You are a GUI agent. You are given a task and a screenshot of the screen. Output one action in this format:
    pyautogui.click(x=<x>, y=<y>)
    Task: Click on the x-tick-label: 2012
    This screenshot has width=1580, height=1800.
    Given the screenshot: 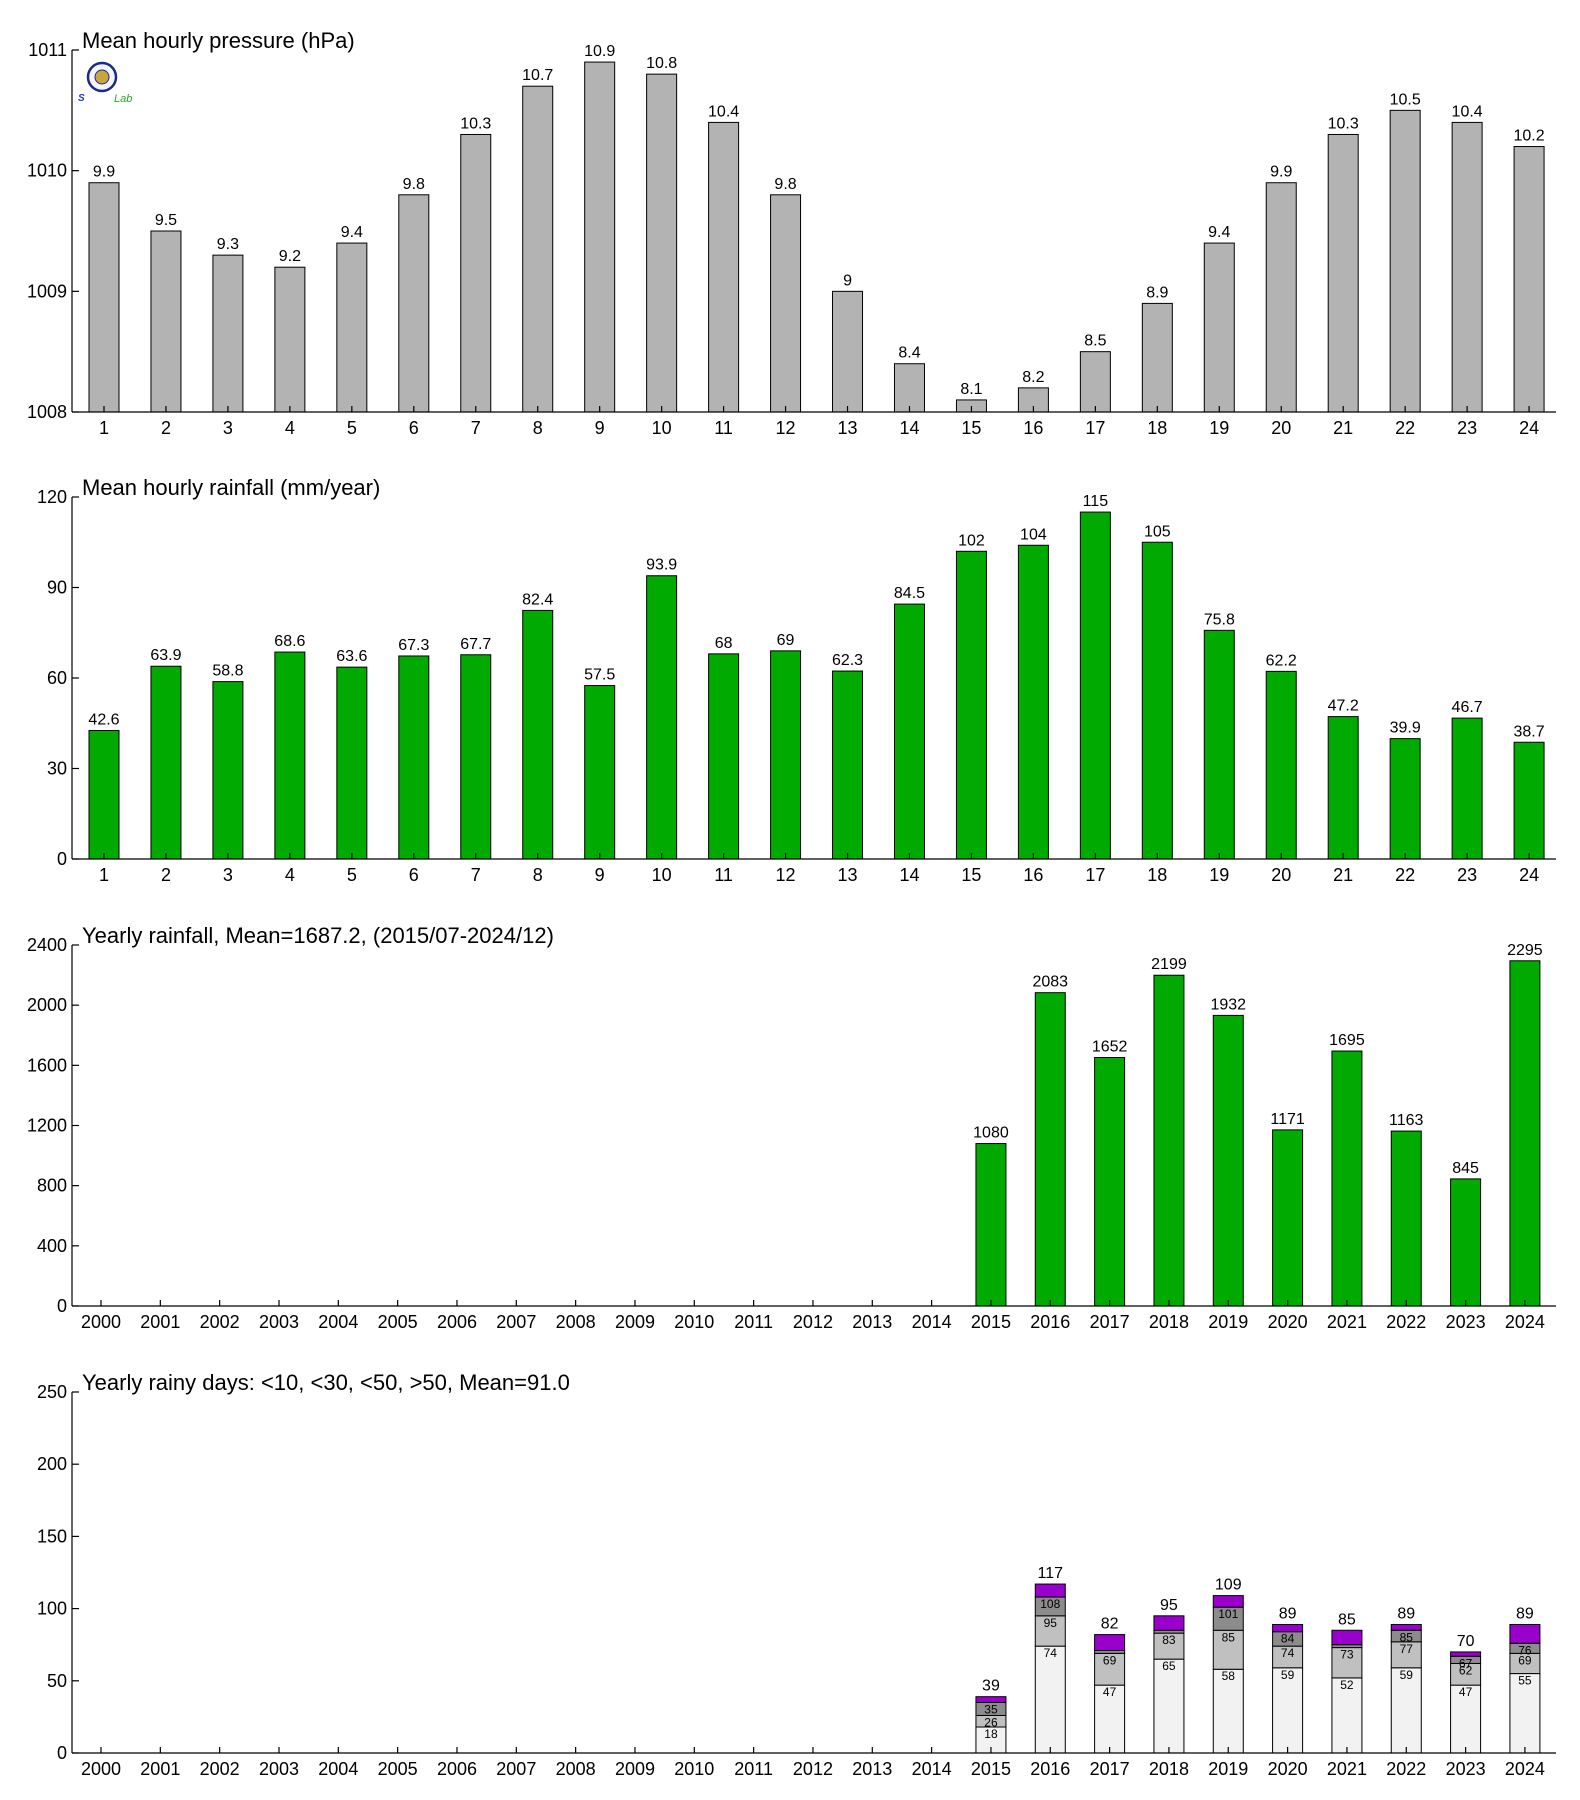 What is the action you would take?
    pyautogui.click(x=813, y=1322)
    